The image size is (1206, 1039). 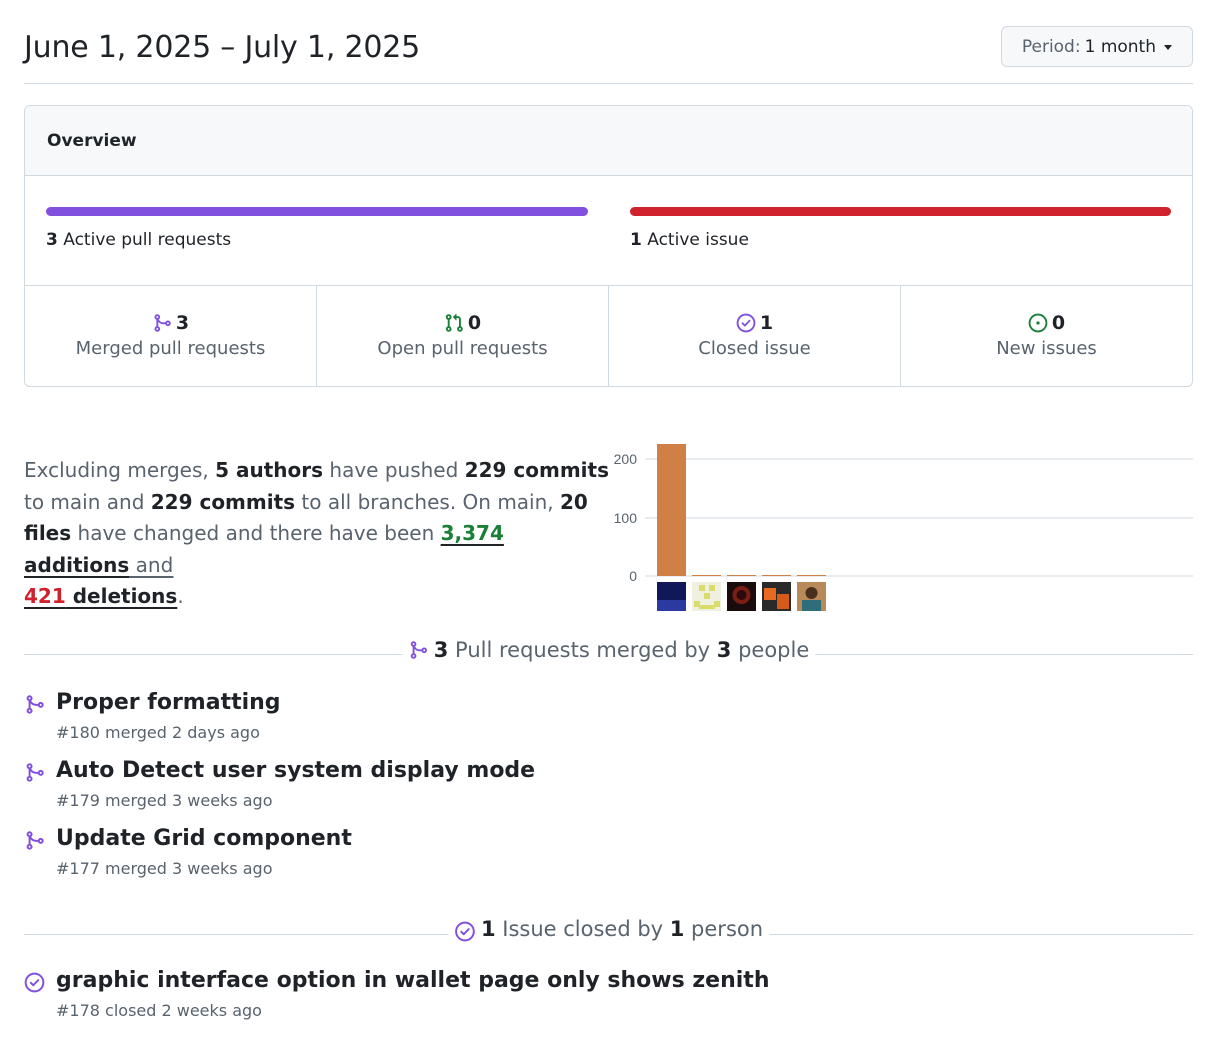 I want to click on active-issues-block: 1 Active issue, so click(x=900, y=228).